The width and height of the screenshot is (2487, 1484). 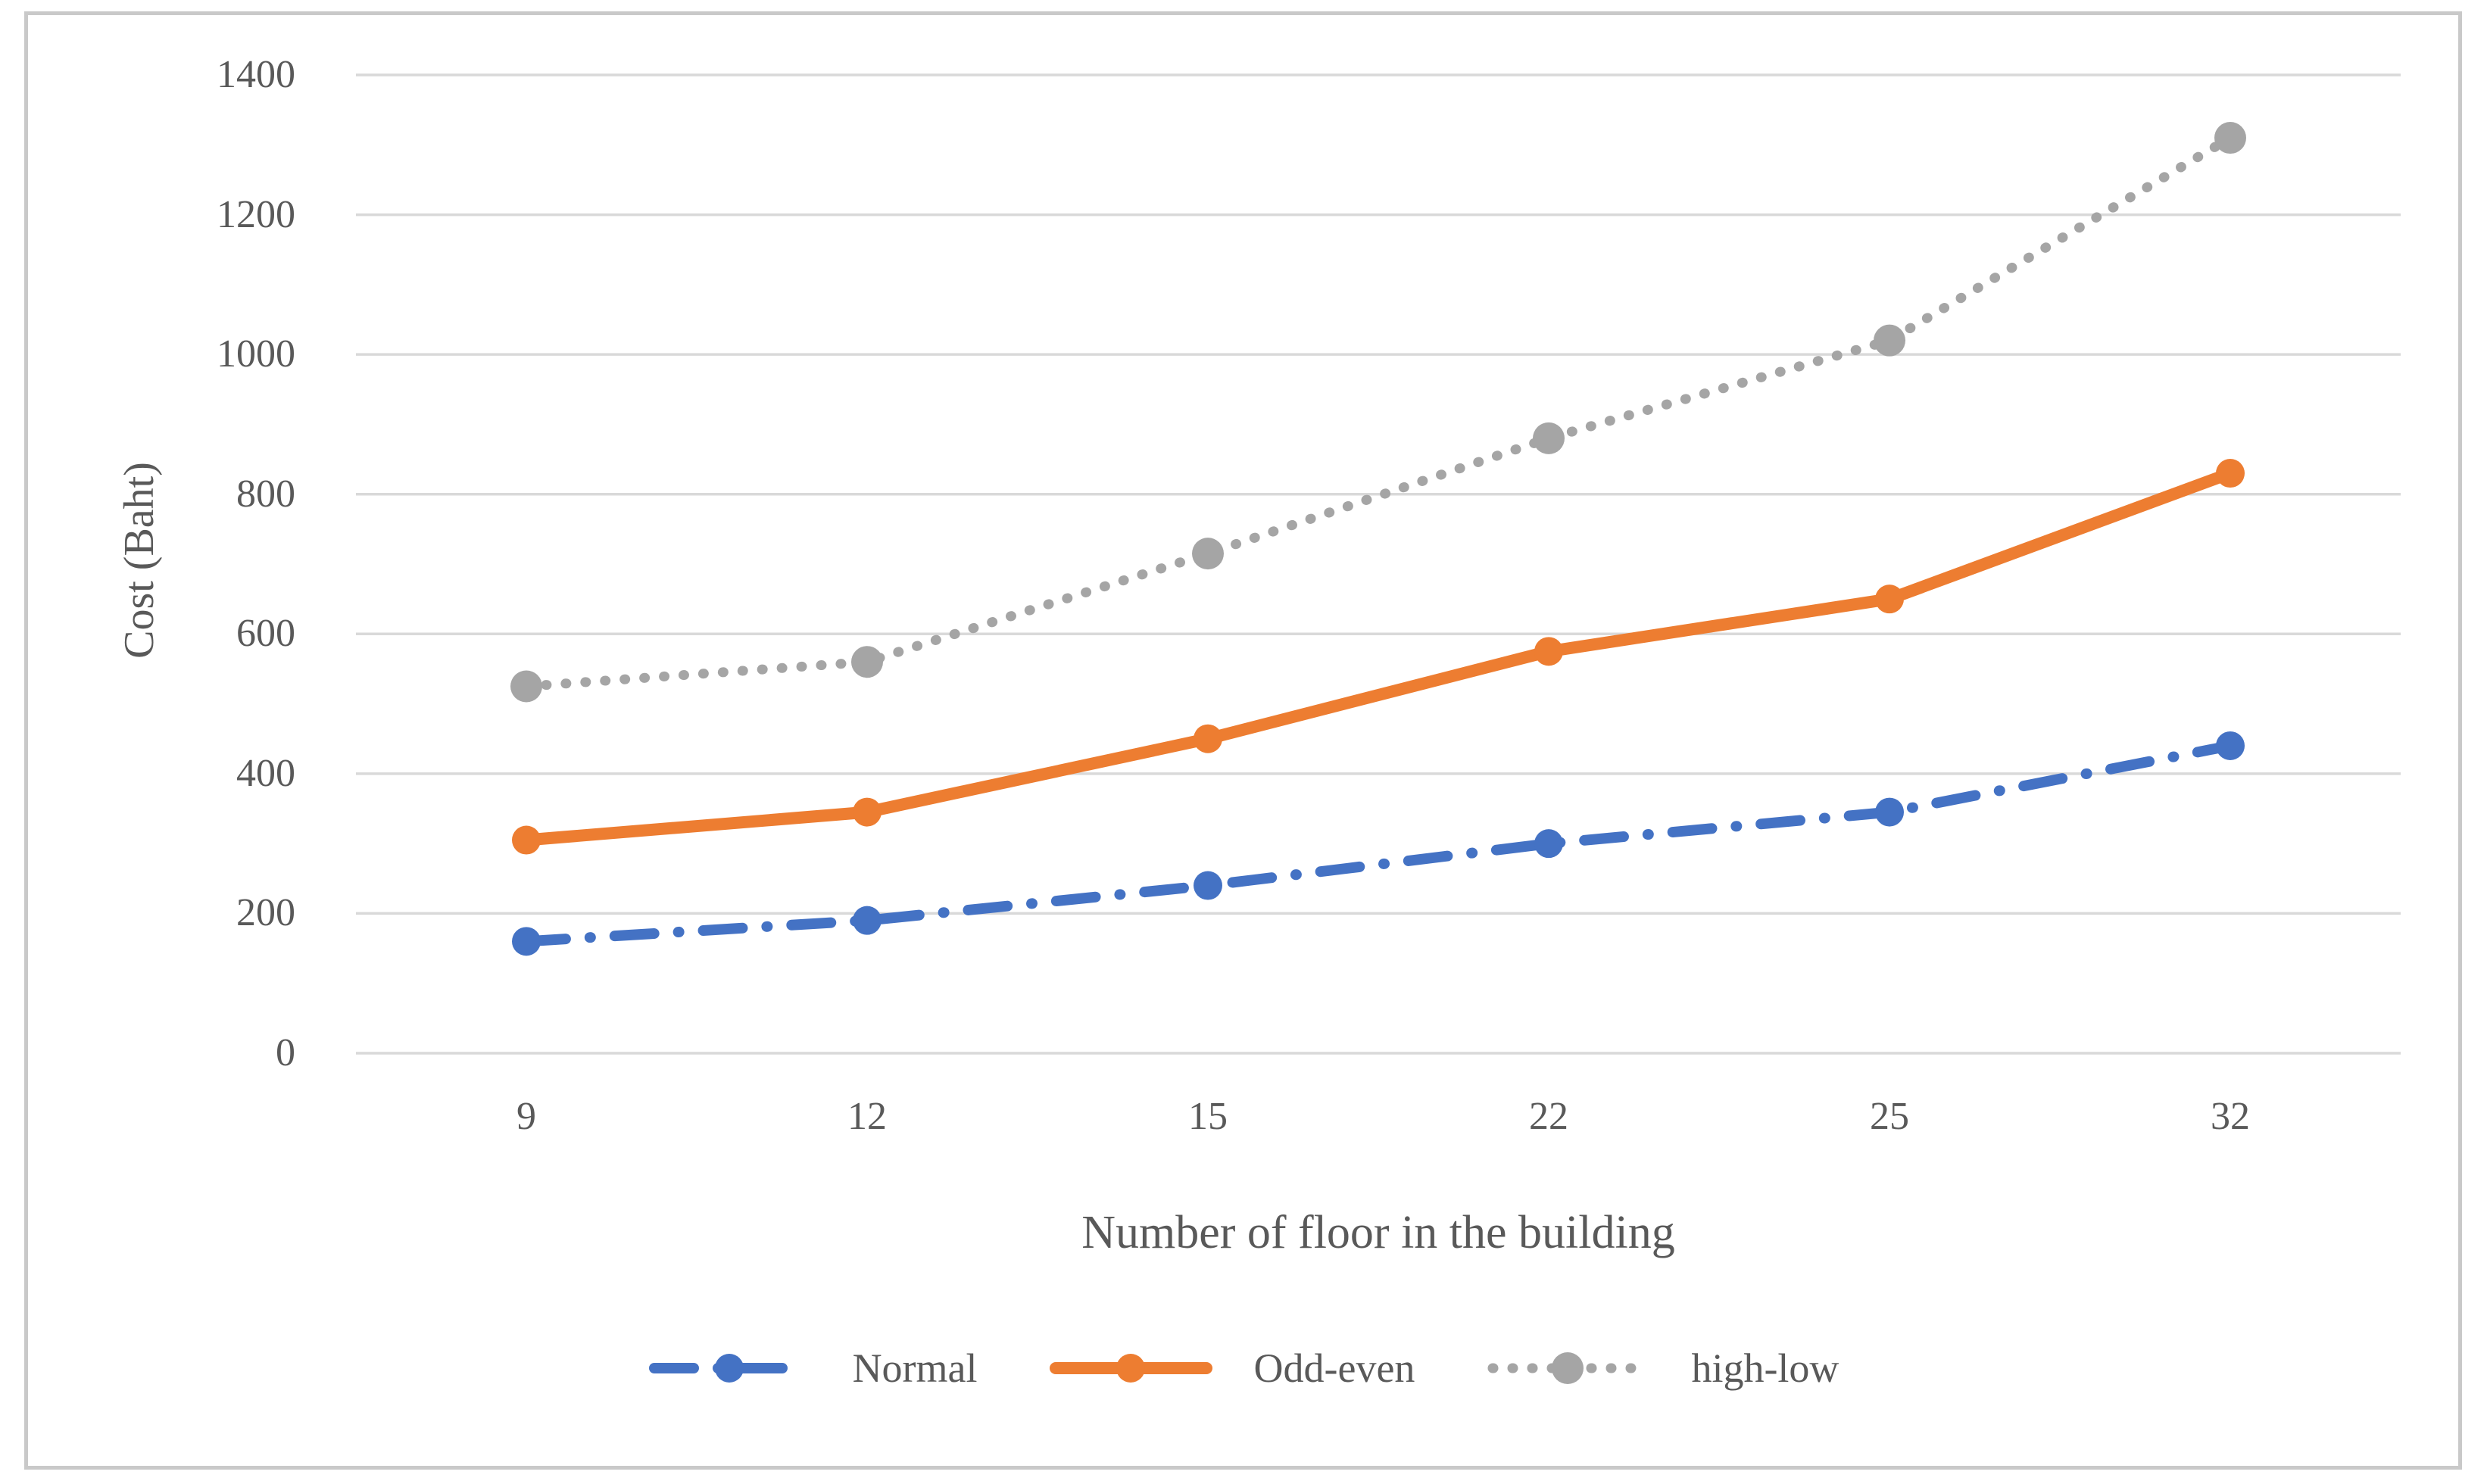 I want to click on y-tick-label: 1200, so click(x=256, y=214).